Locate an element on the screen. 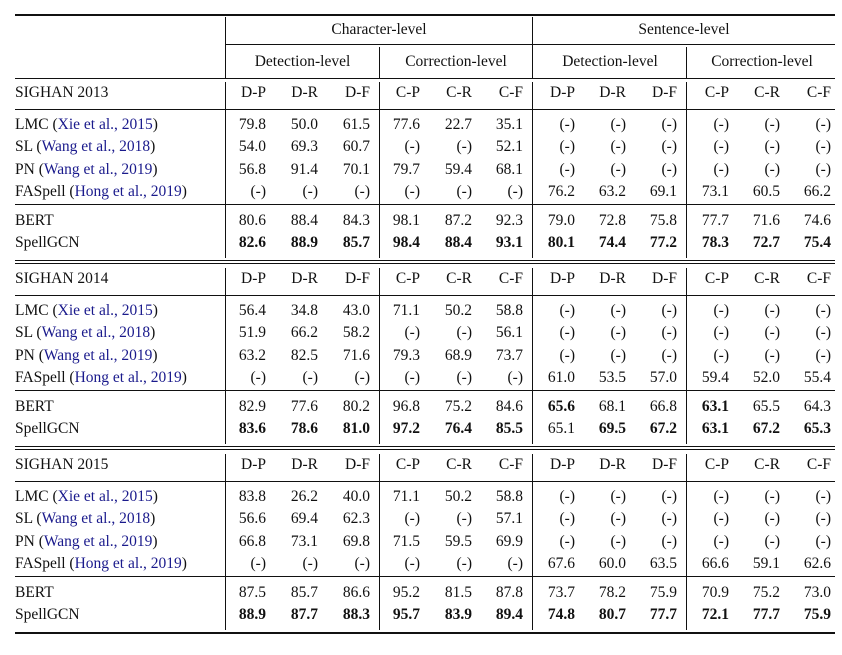  metric-header: C-F is located at coordinates (818, 464).